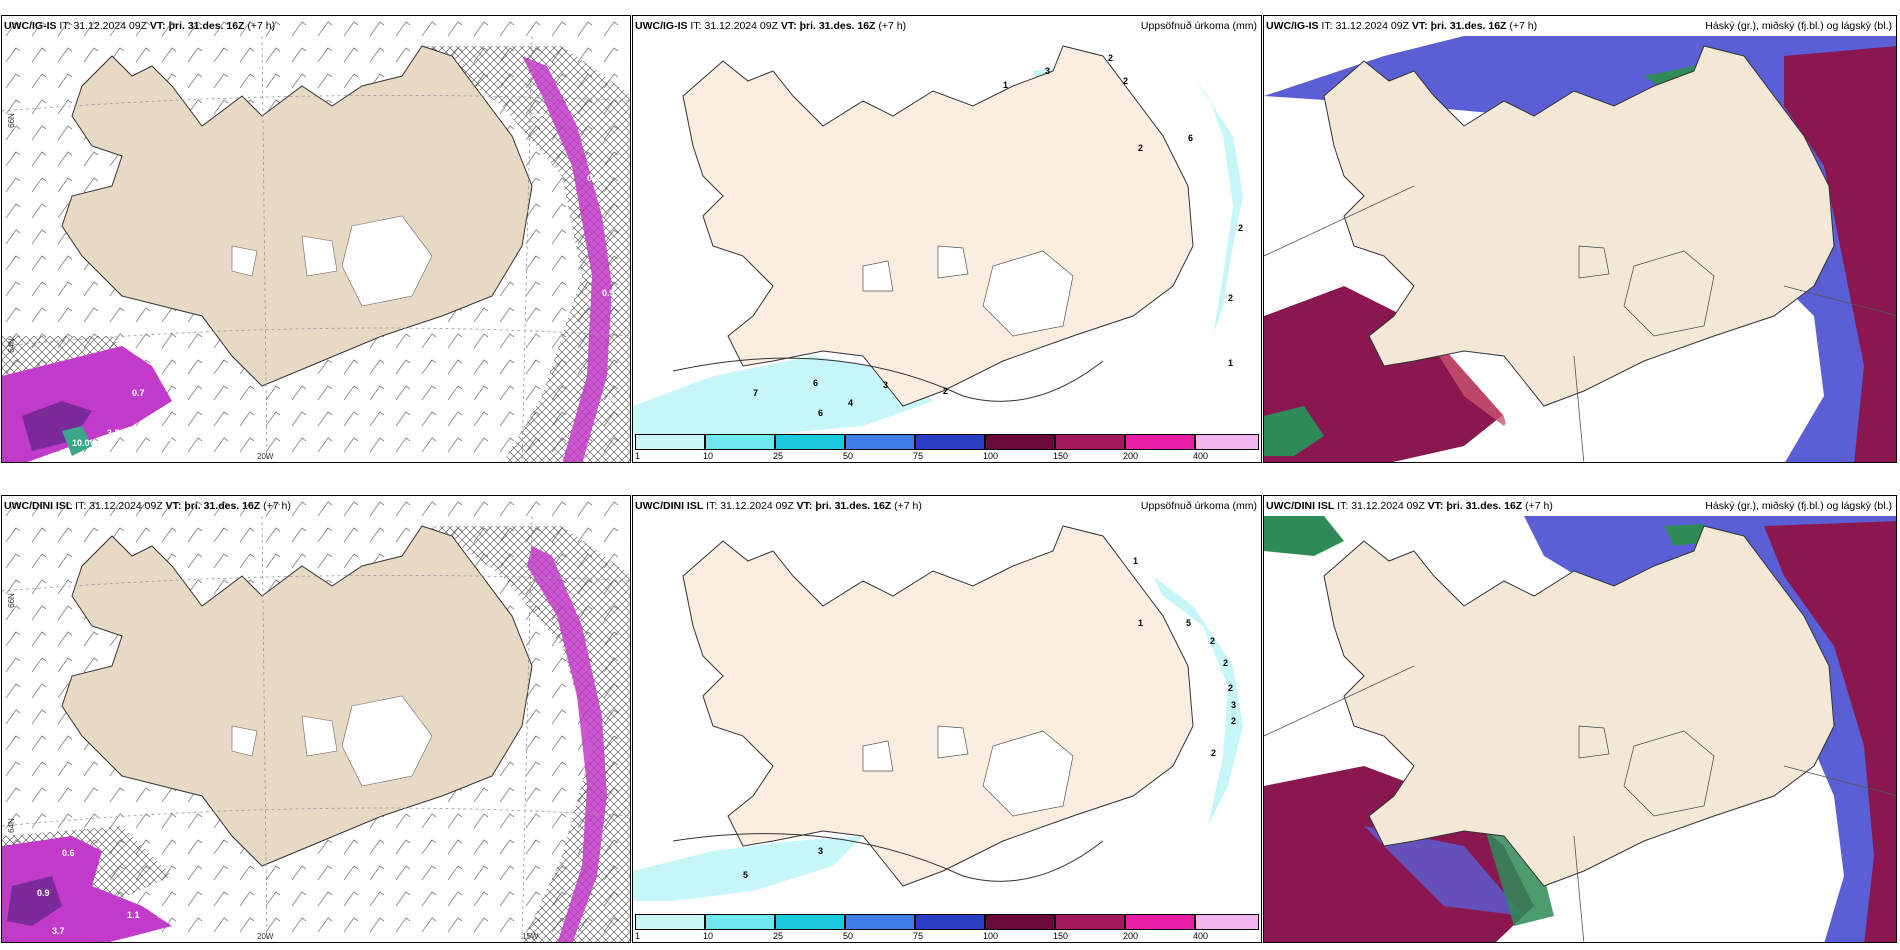 This screenshot has width=1900, height=950. What do you see at coordinates (1300, 506) in the screenshot?
I see `model-name: UWC/DINI ISL` at bounding box center [1300, 506].